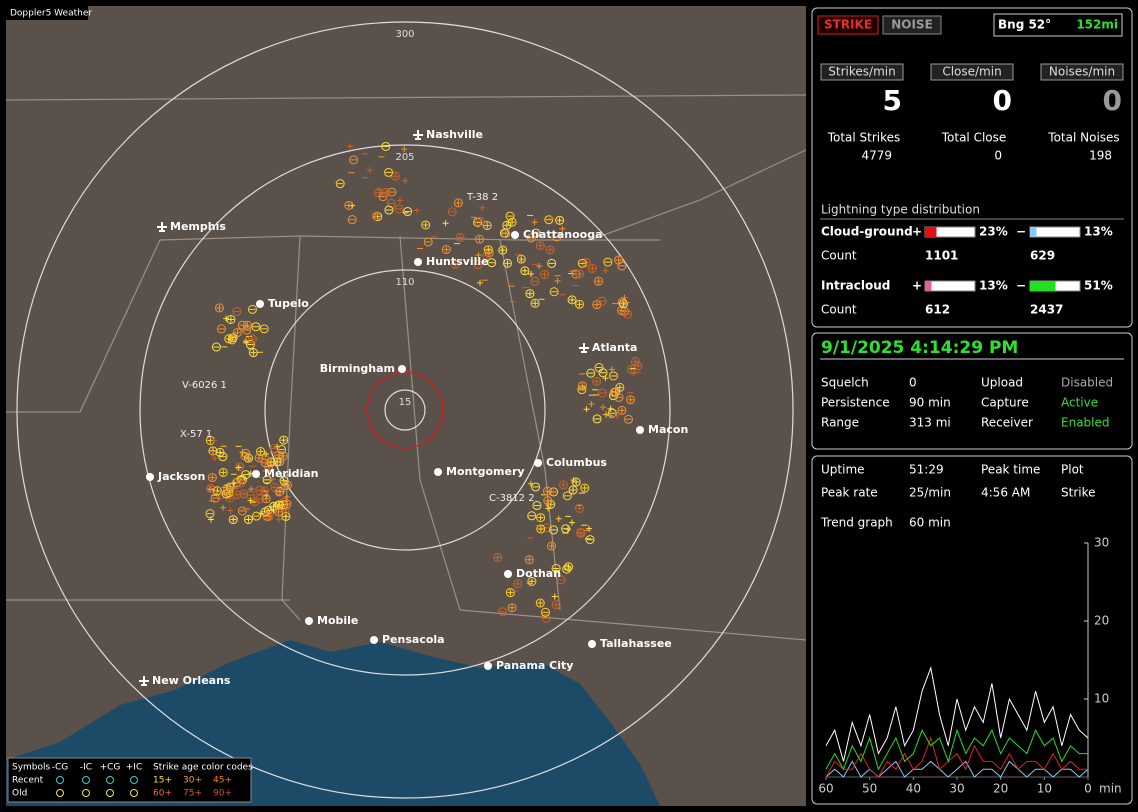 This screenshot has height=812, width=1138. What do you see at coordinates (1021, 232) in the screenshot?
I see `sign: −` at bounding box center [1021, 232].